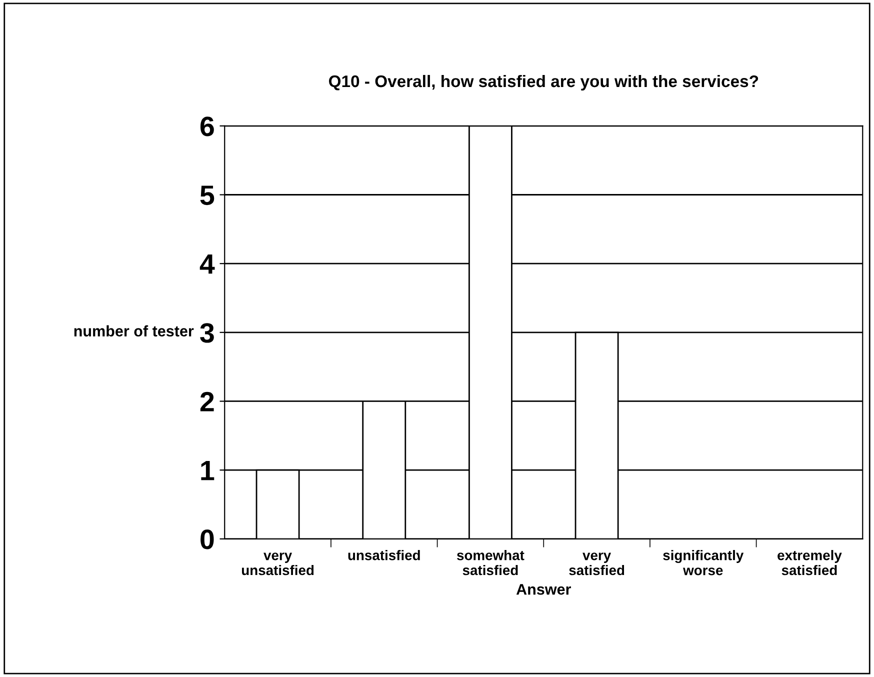  What do you see at coordinates (207, 196) in the screenshot?
I see `y-tick-label: 5` at bounding box center [207, 196].